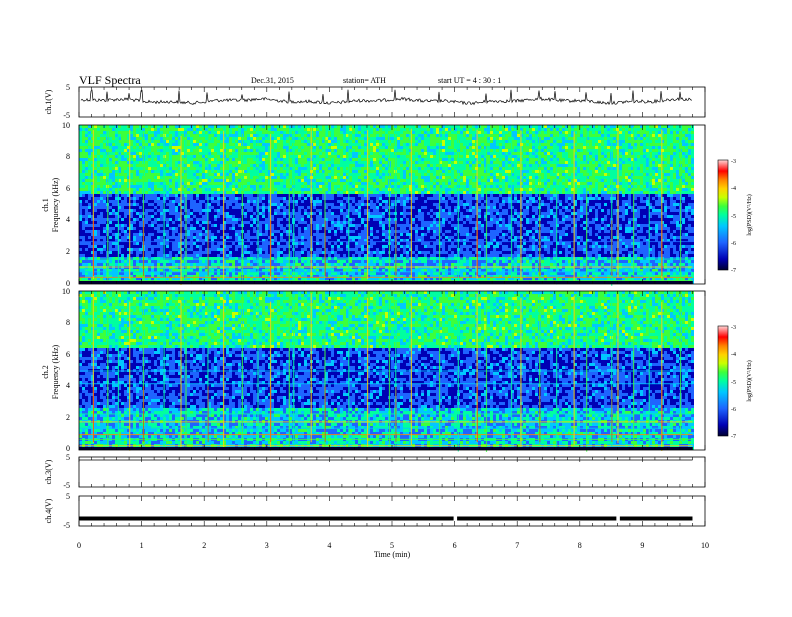 The height and width of the screenshot is (617, 792). What do you see at coordinates (68, 188) in the screenshot?
I see `ch1-ytick-6: 6` at bounding box center [68, 188].